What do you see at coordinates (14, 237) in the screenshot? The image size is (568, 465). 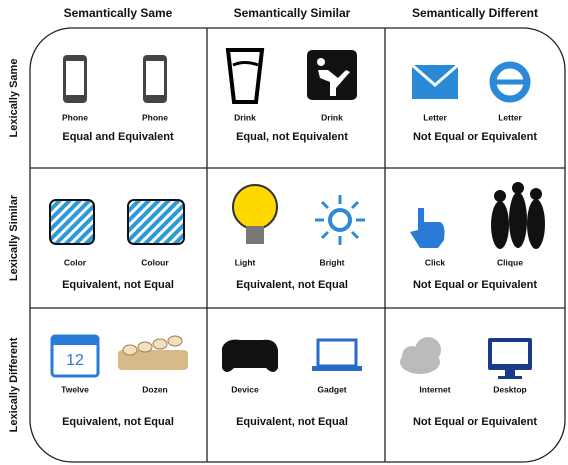 I see `row-header: Lexically Similar` at bounding box center [14, 237].